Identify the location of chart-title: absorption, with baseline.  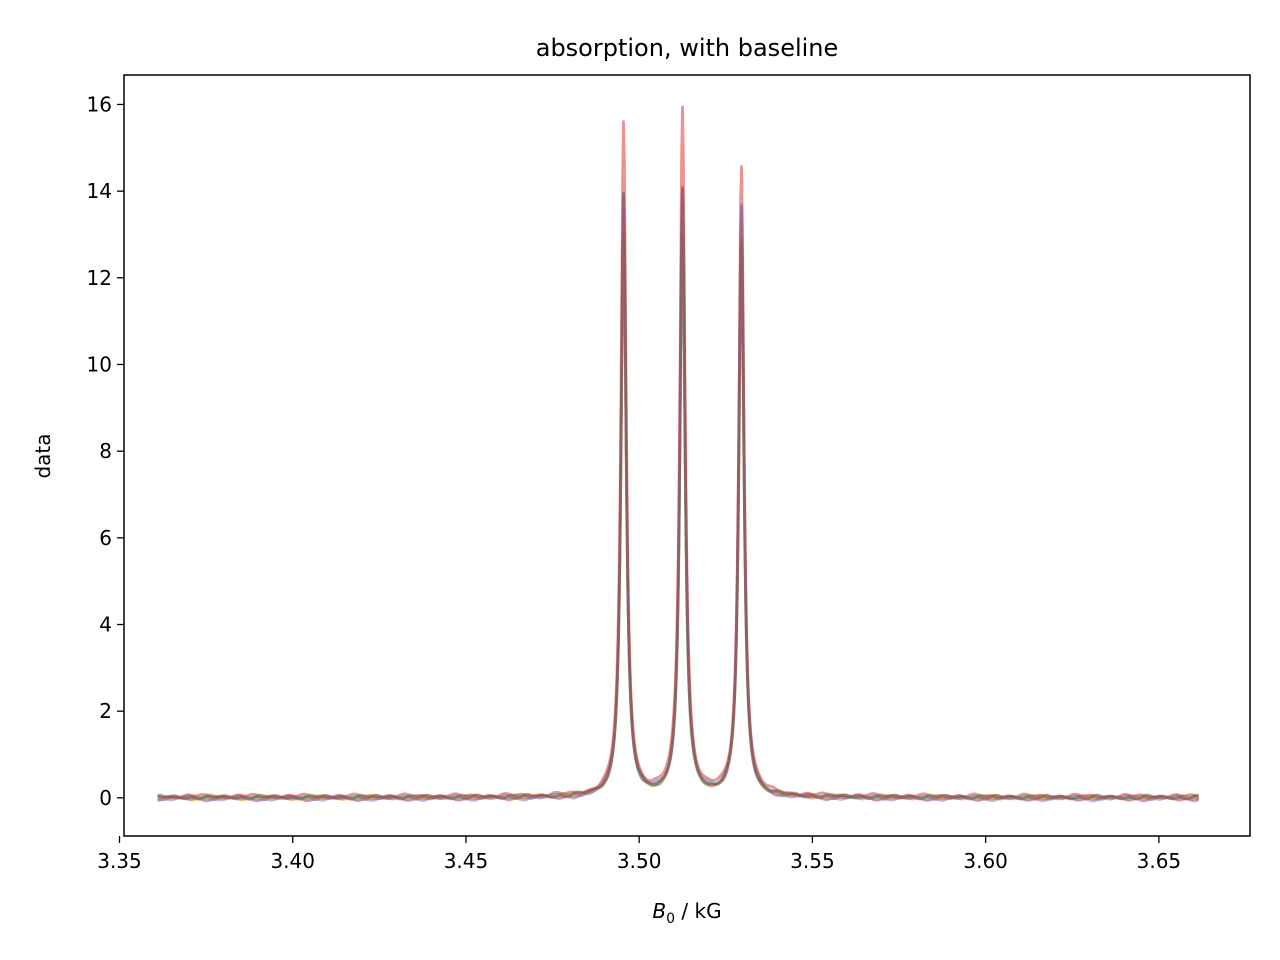
(687, 48).